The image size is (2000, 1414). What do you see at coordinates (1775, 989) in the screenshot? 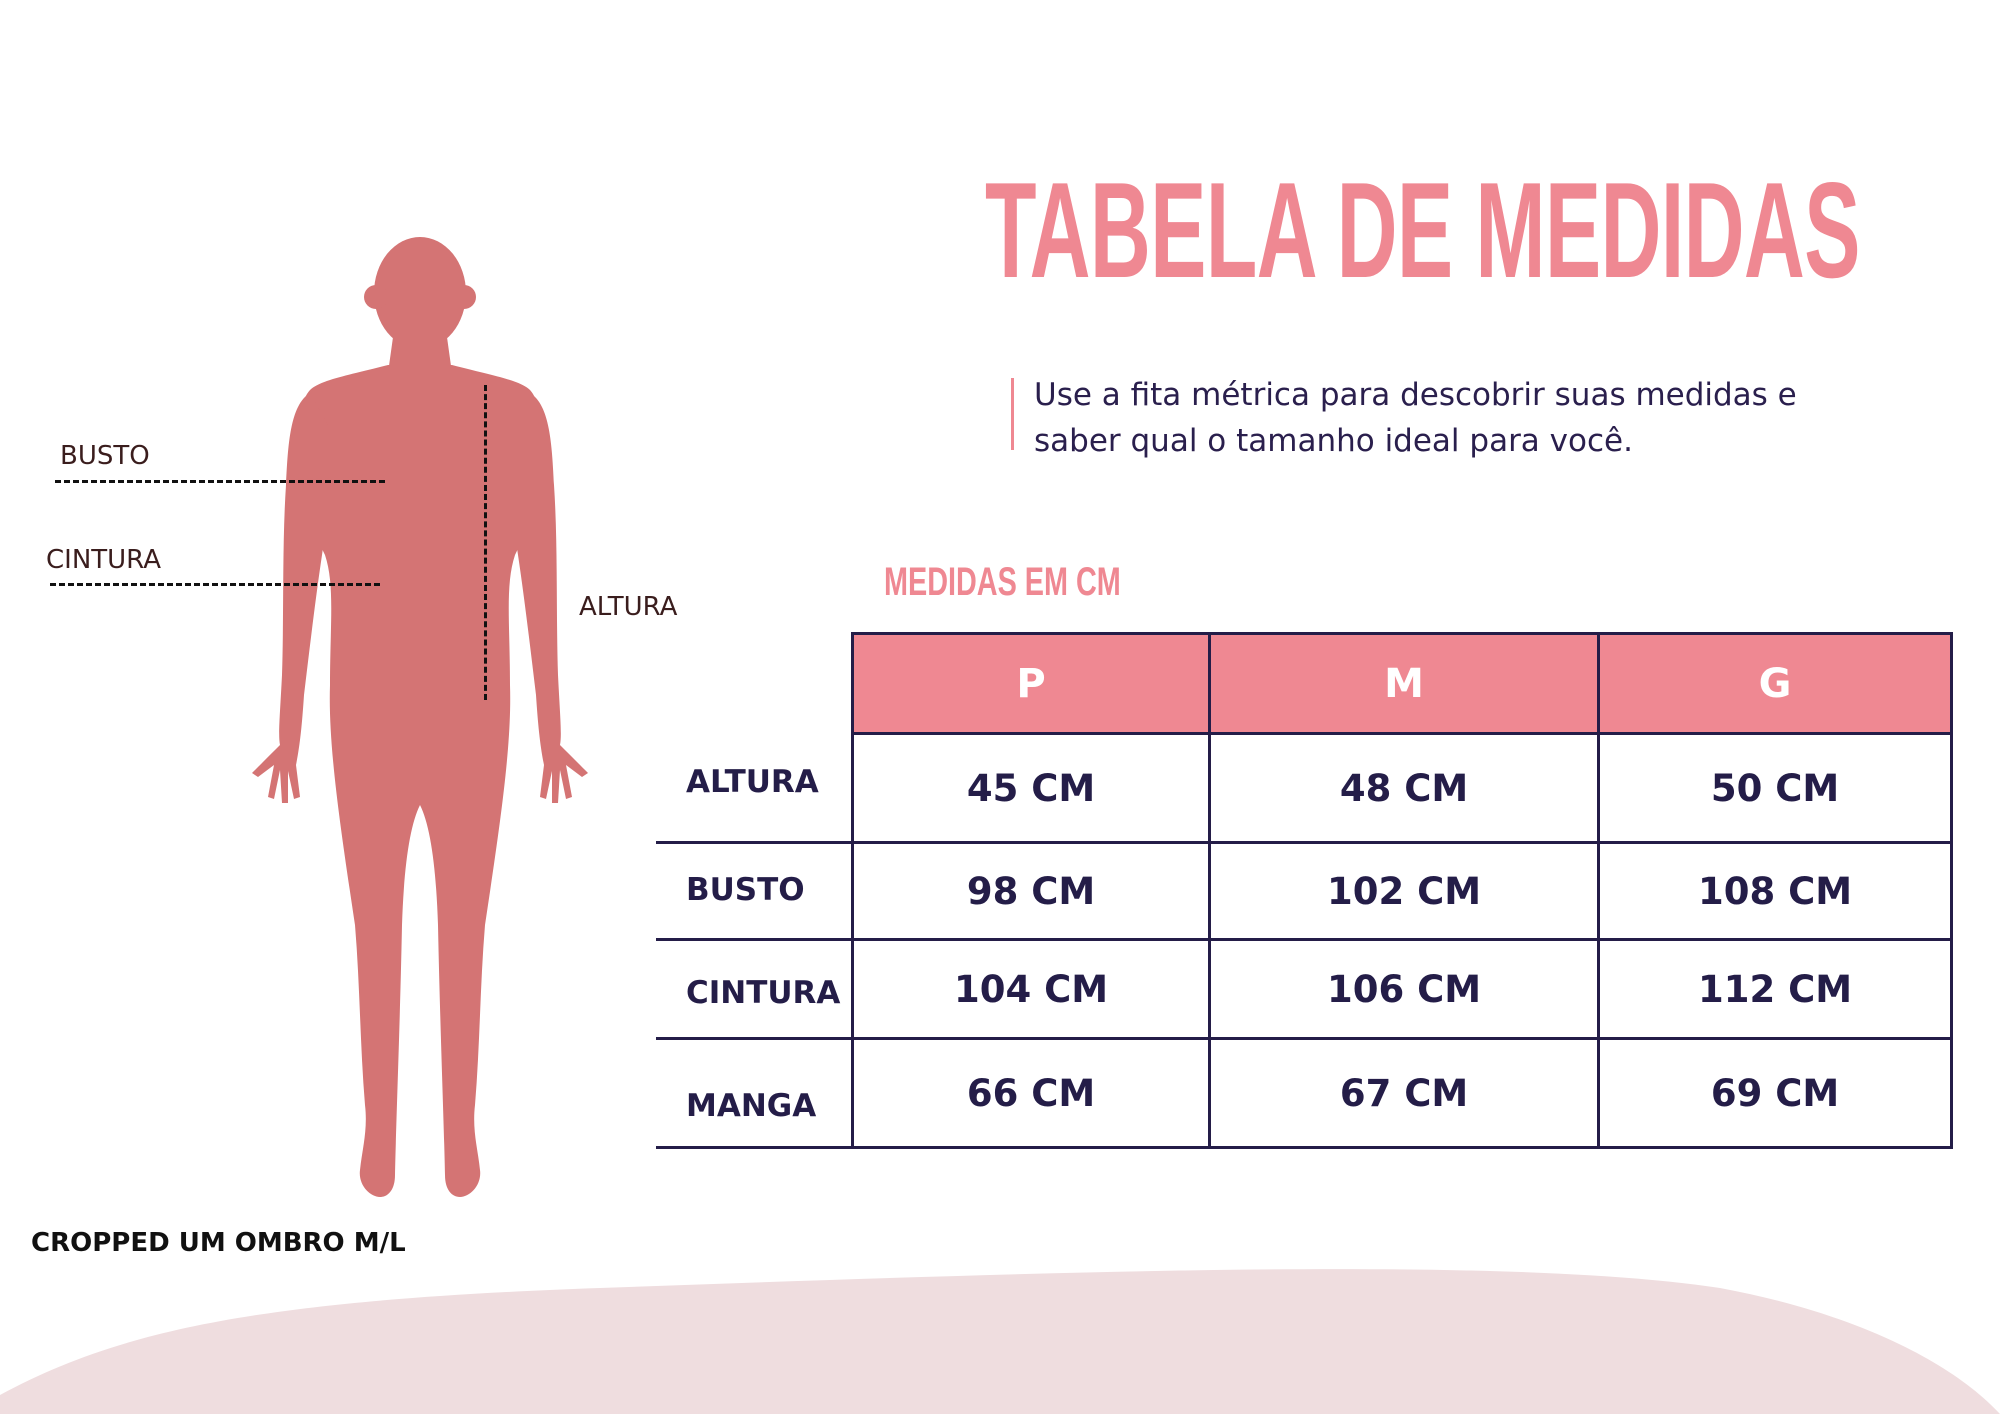
I see `table-cell-cintura-g: 112 CM` at bounding box center [1775, 989].